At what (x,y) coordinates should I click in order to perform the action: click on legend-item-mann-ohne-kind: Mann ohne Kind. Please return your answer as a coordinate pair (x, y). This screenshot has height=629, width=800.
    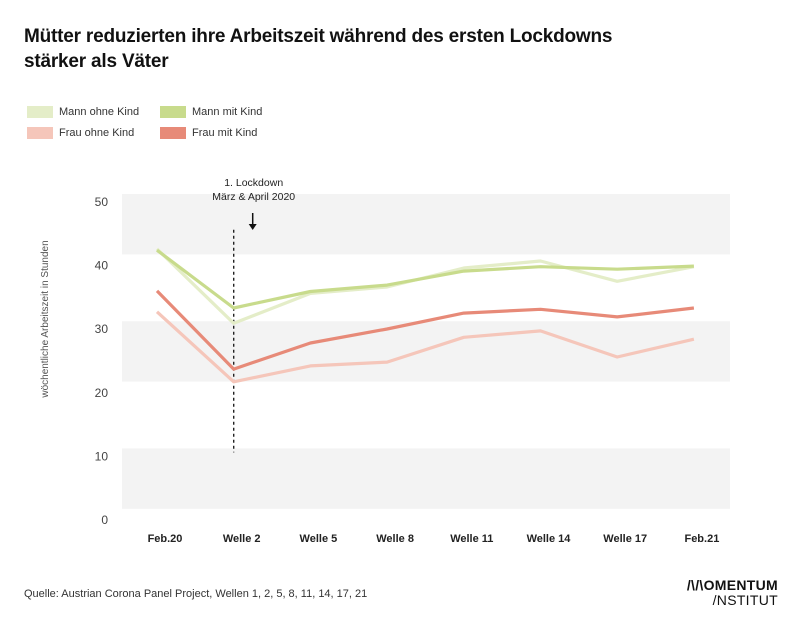
    Looking at the image, I should click on (83, 112).